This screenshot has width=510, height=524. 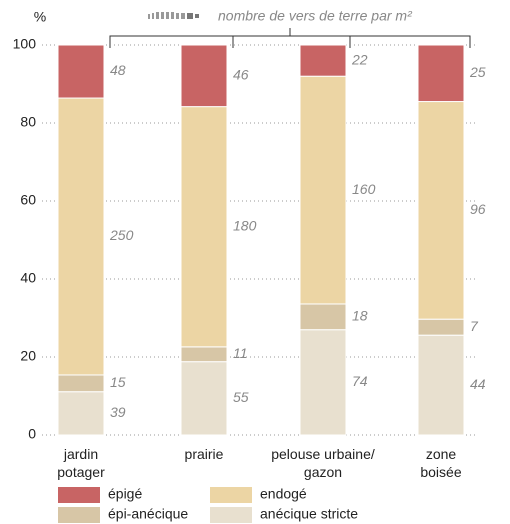 I want to click on y-tick-label: 0, so click(x=32, y=434).